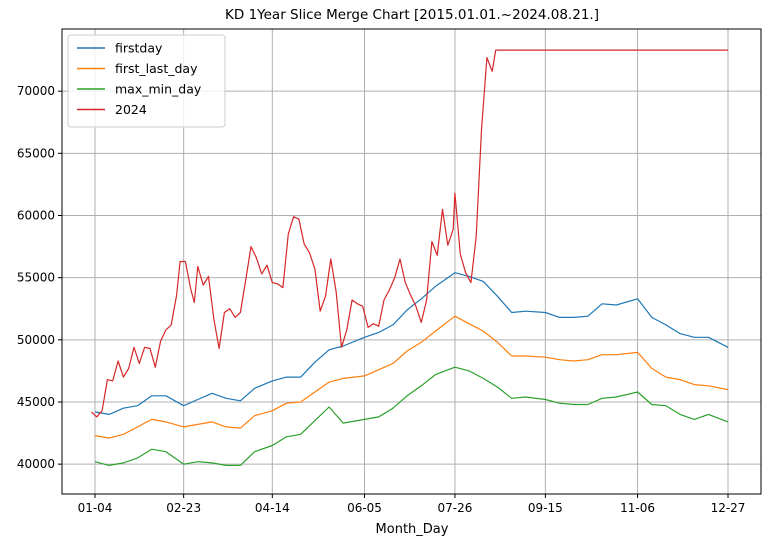 Image resolution: width=771 pixels, height=549 pixels. Describe the element at coordinates (728, 508) in the screenshot. I see `x-tick-label: 12-27` at that location.